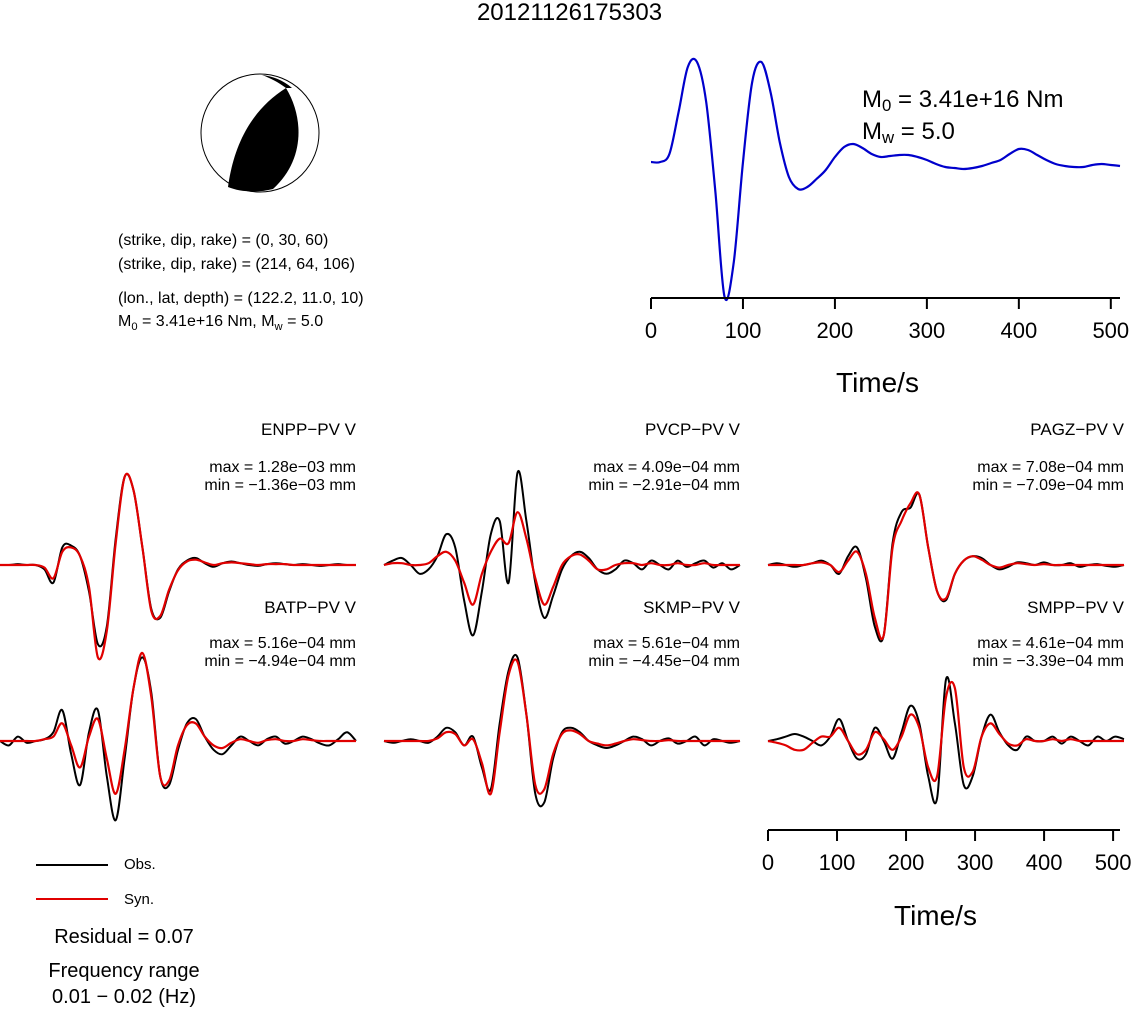  I want to click on wave-x-tick-label: 200, so click(906, 862).